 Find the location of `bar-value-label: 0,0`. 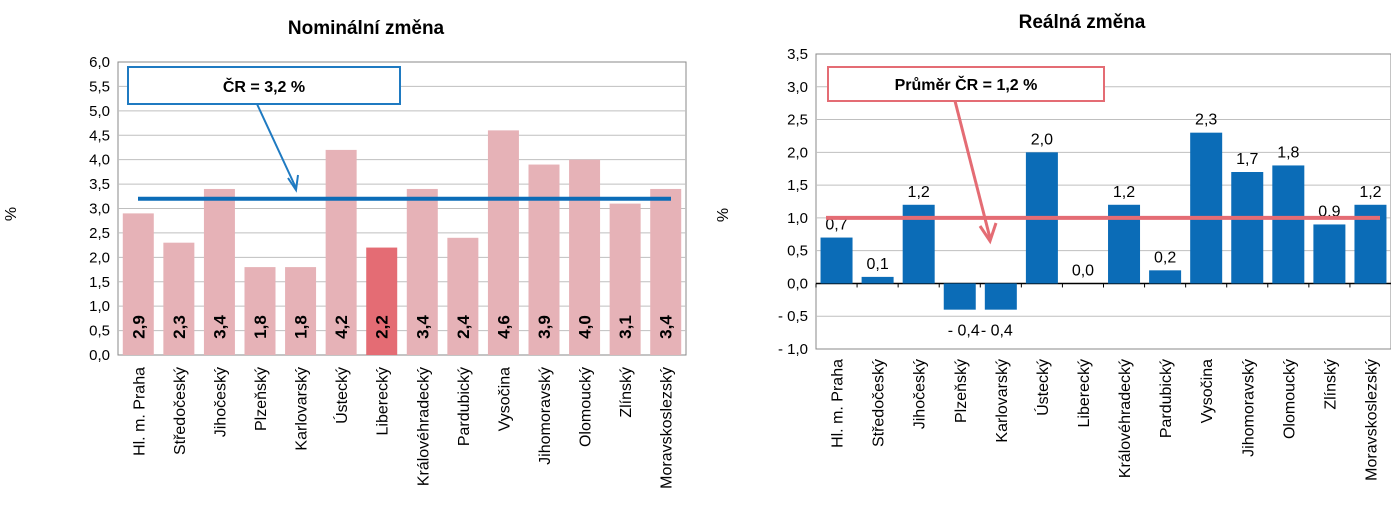

bar-value-label: 0,0 is located at coordinates (1083, 270).